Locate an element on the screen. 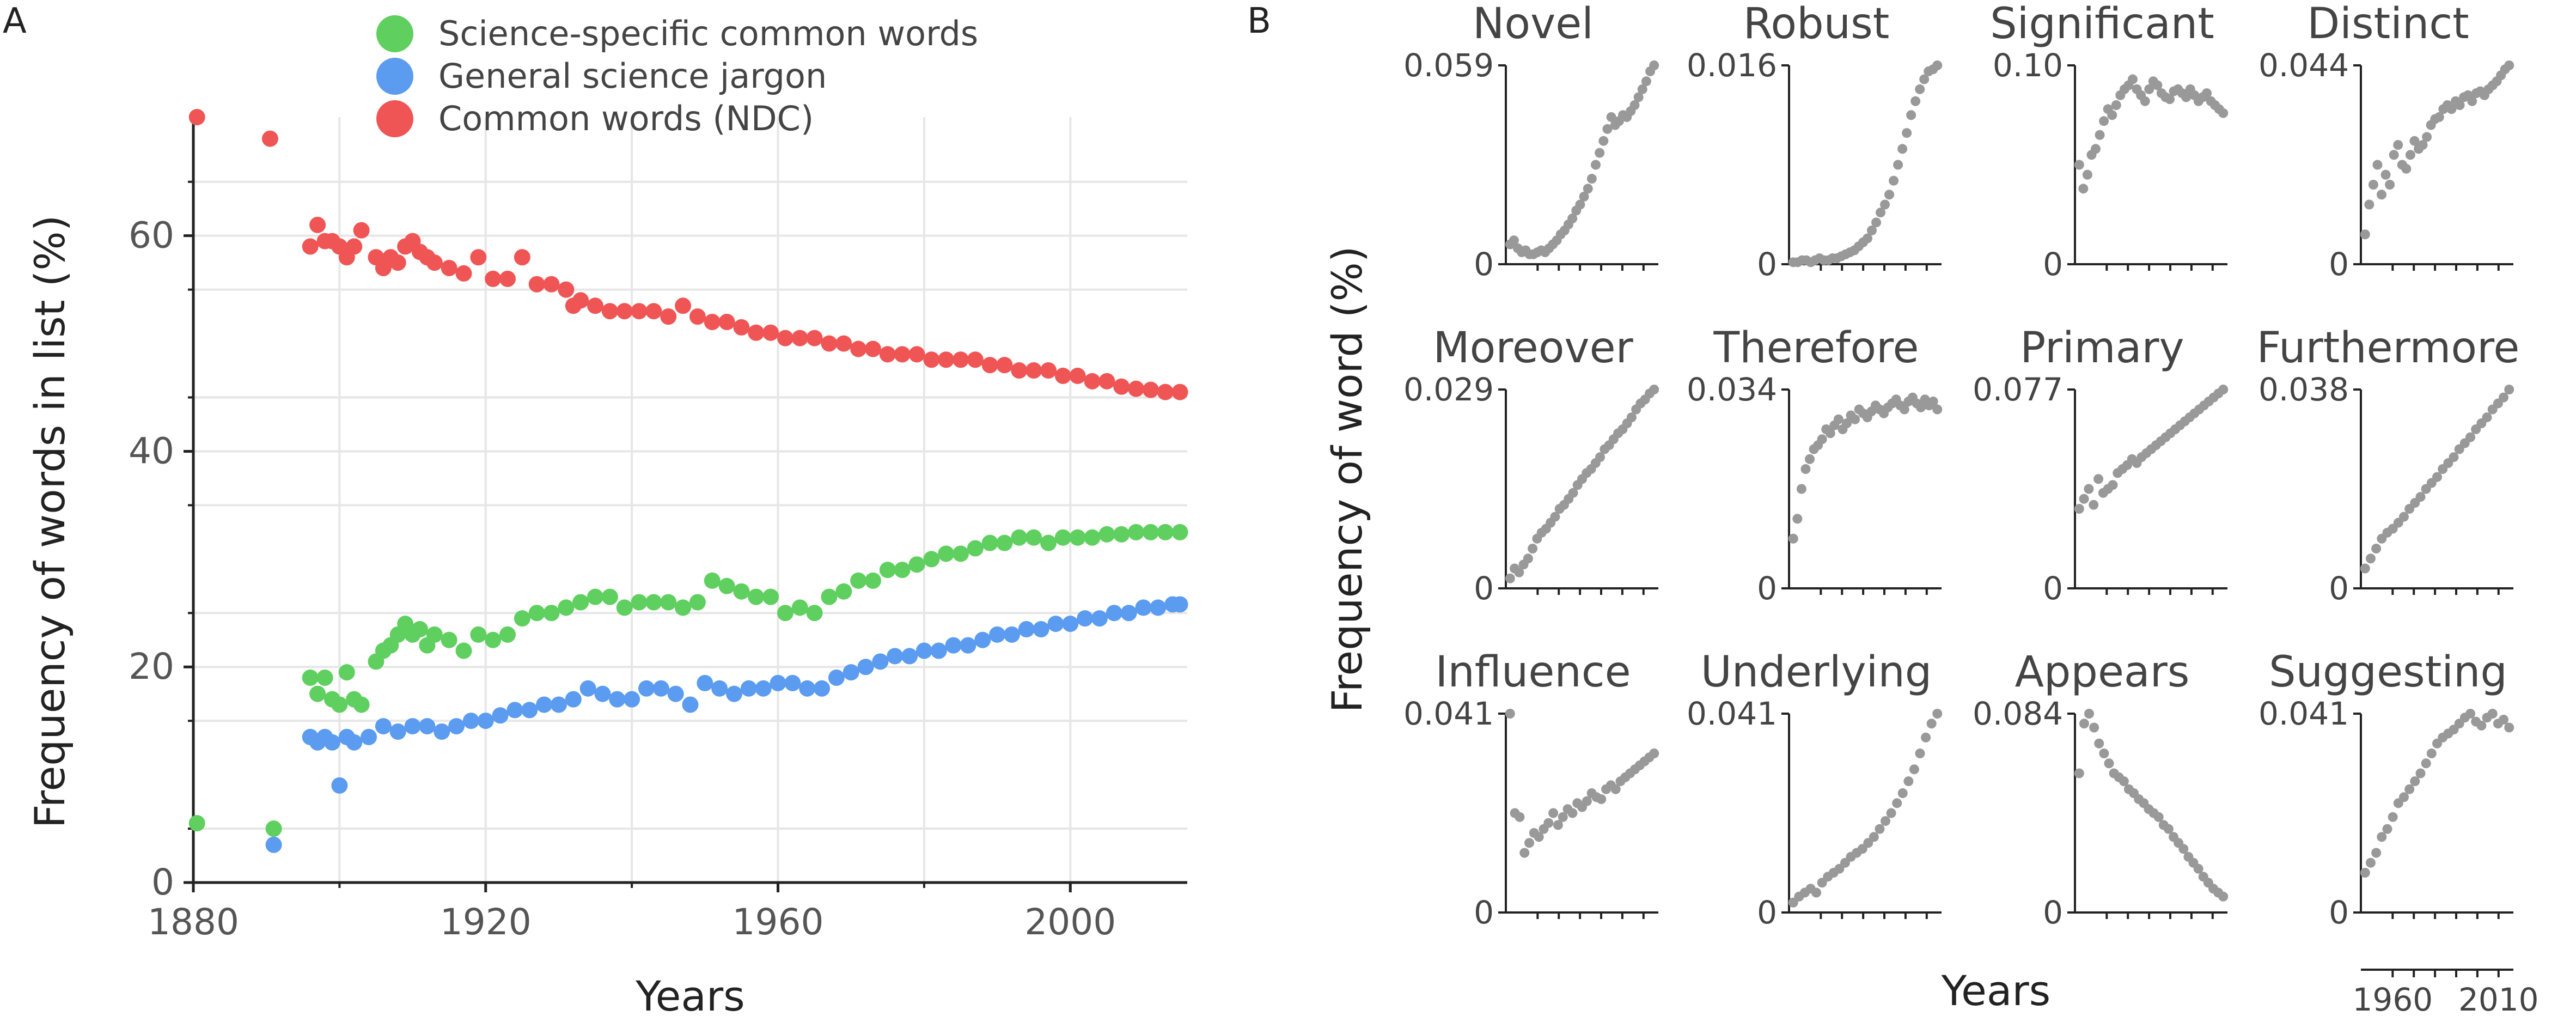 This screenshot has height=1016, width=2576. x-tick-label: 1960 is located at coordinates (778, 922).